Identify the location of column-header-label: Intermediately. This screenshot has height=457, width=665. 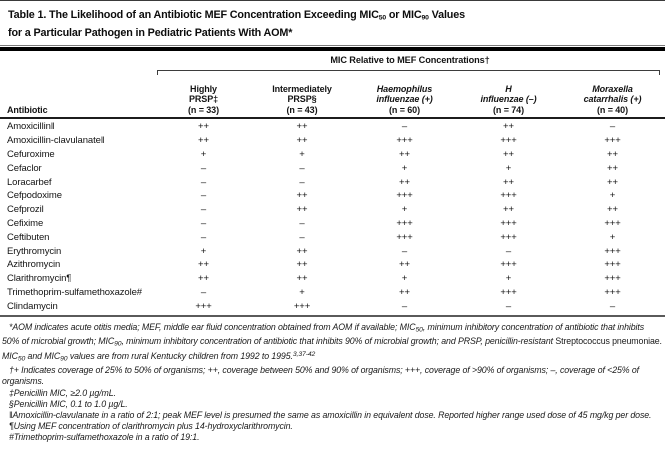
(302, 88).